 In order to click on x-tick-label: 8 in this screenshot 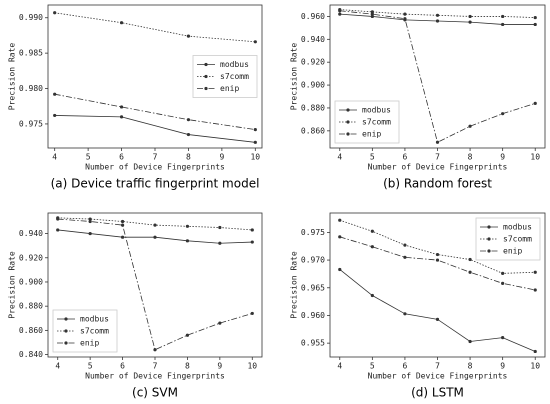, I will do `click(470, 157)`.